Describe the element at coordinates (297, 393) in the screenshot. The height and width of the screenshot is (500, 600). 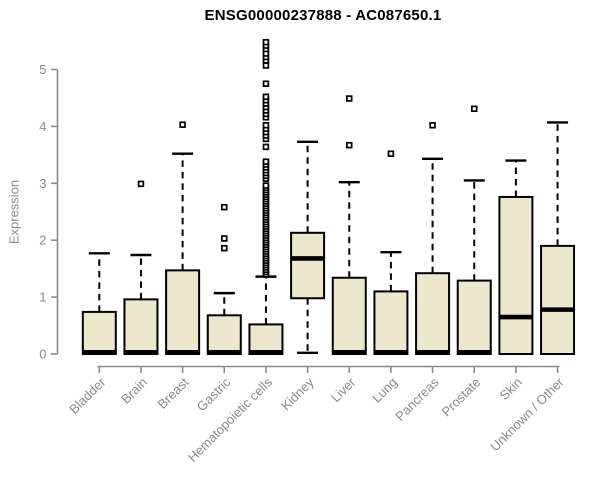
I see `x-category-label: Kidney` at that location.